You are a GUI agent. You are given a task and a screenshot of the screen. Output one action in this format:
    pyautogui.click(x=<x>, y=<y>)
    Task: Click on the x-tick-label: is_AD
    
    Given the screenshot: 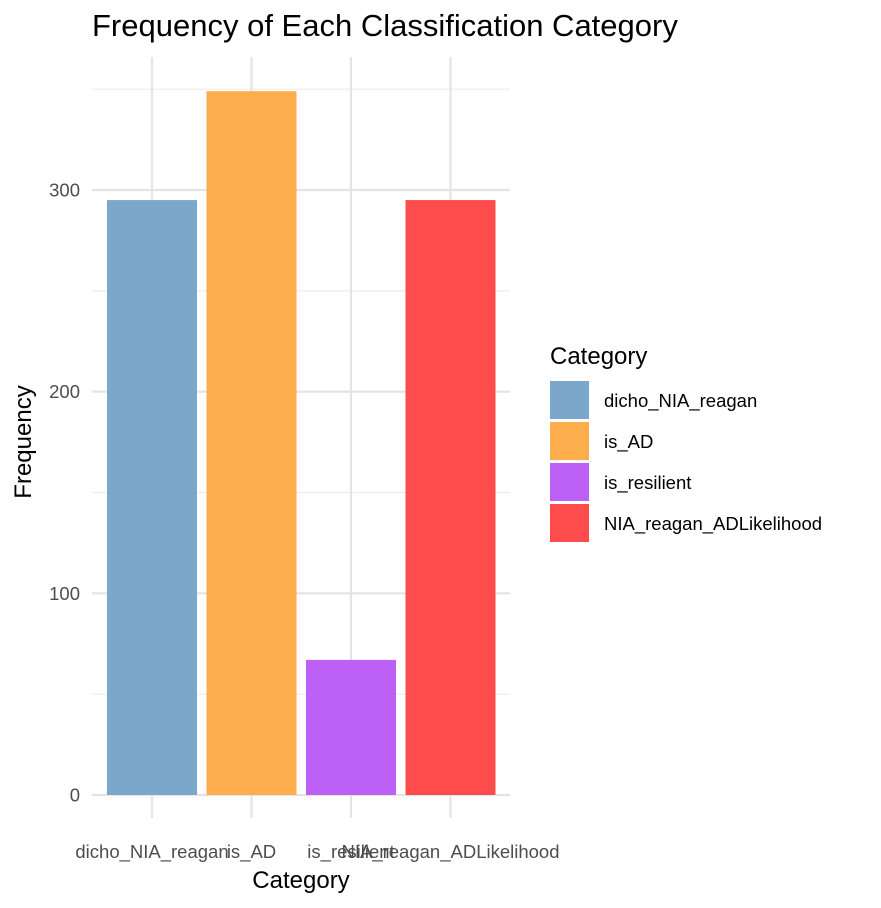 What is the action you would take?
    pyautogui.click(x=251, y=852)
    